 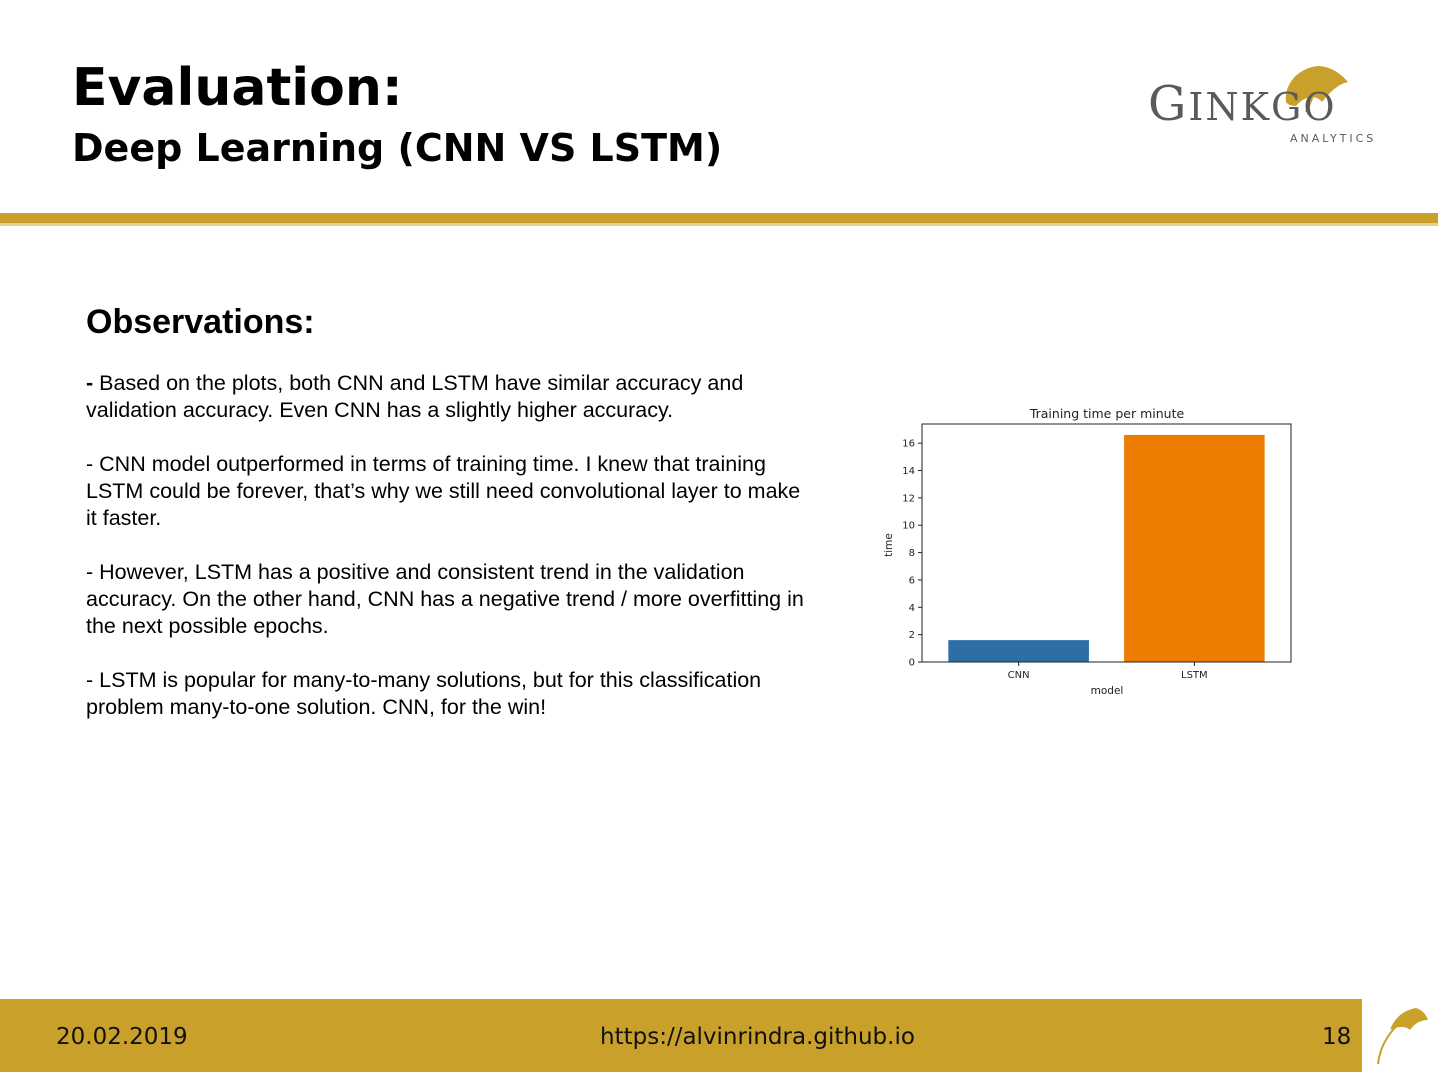 What do you see at coordinates (757, 1037) in the screenshot?
I see `footer-url: https://alvinrindra.github.io` at bounding box center [757, 1037].